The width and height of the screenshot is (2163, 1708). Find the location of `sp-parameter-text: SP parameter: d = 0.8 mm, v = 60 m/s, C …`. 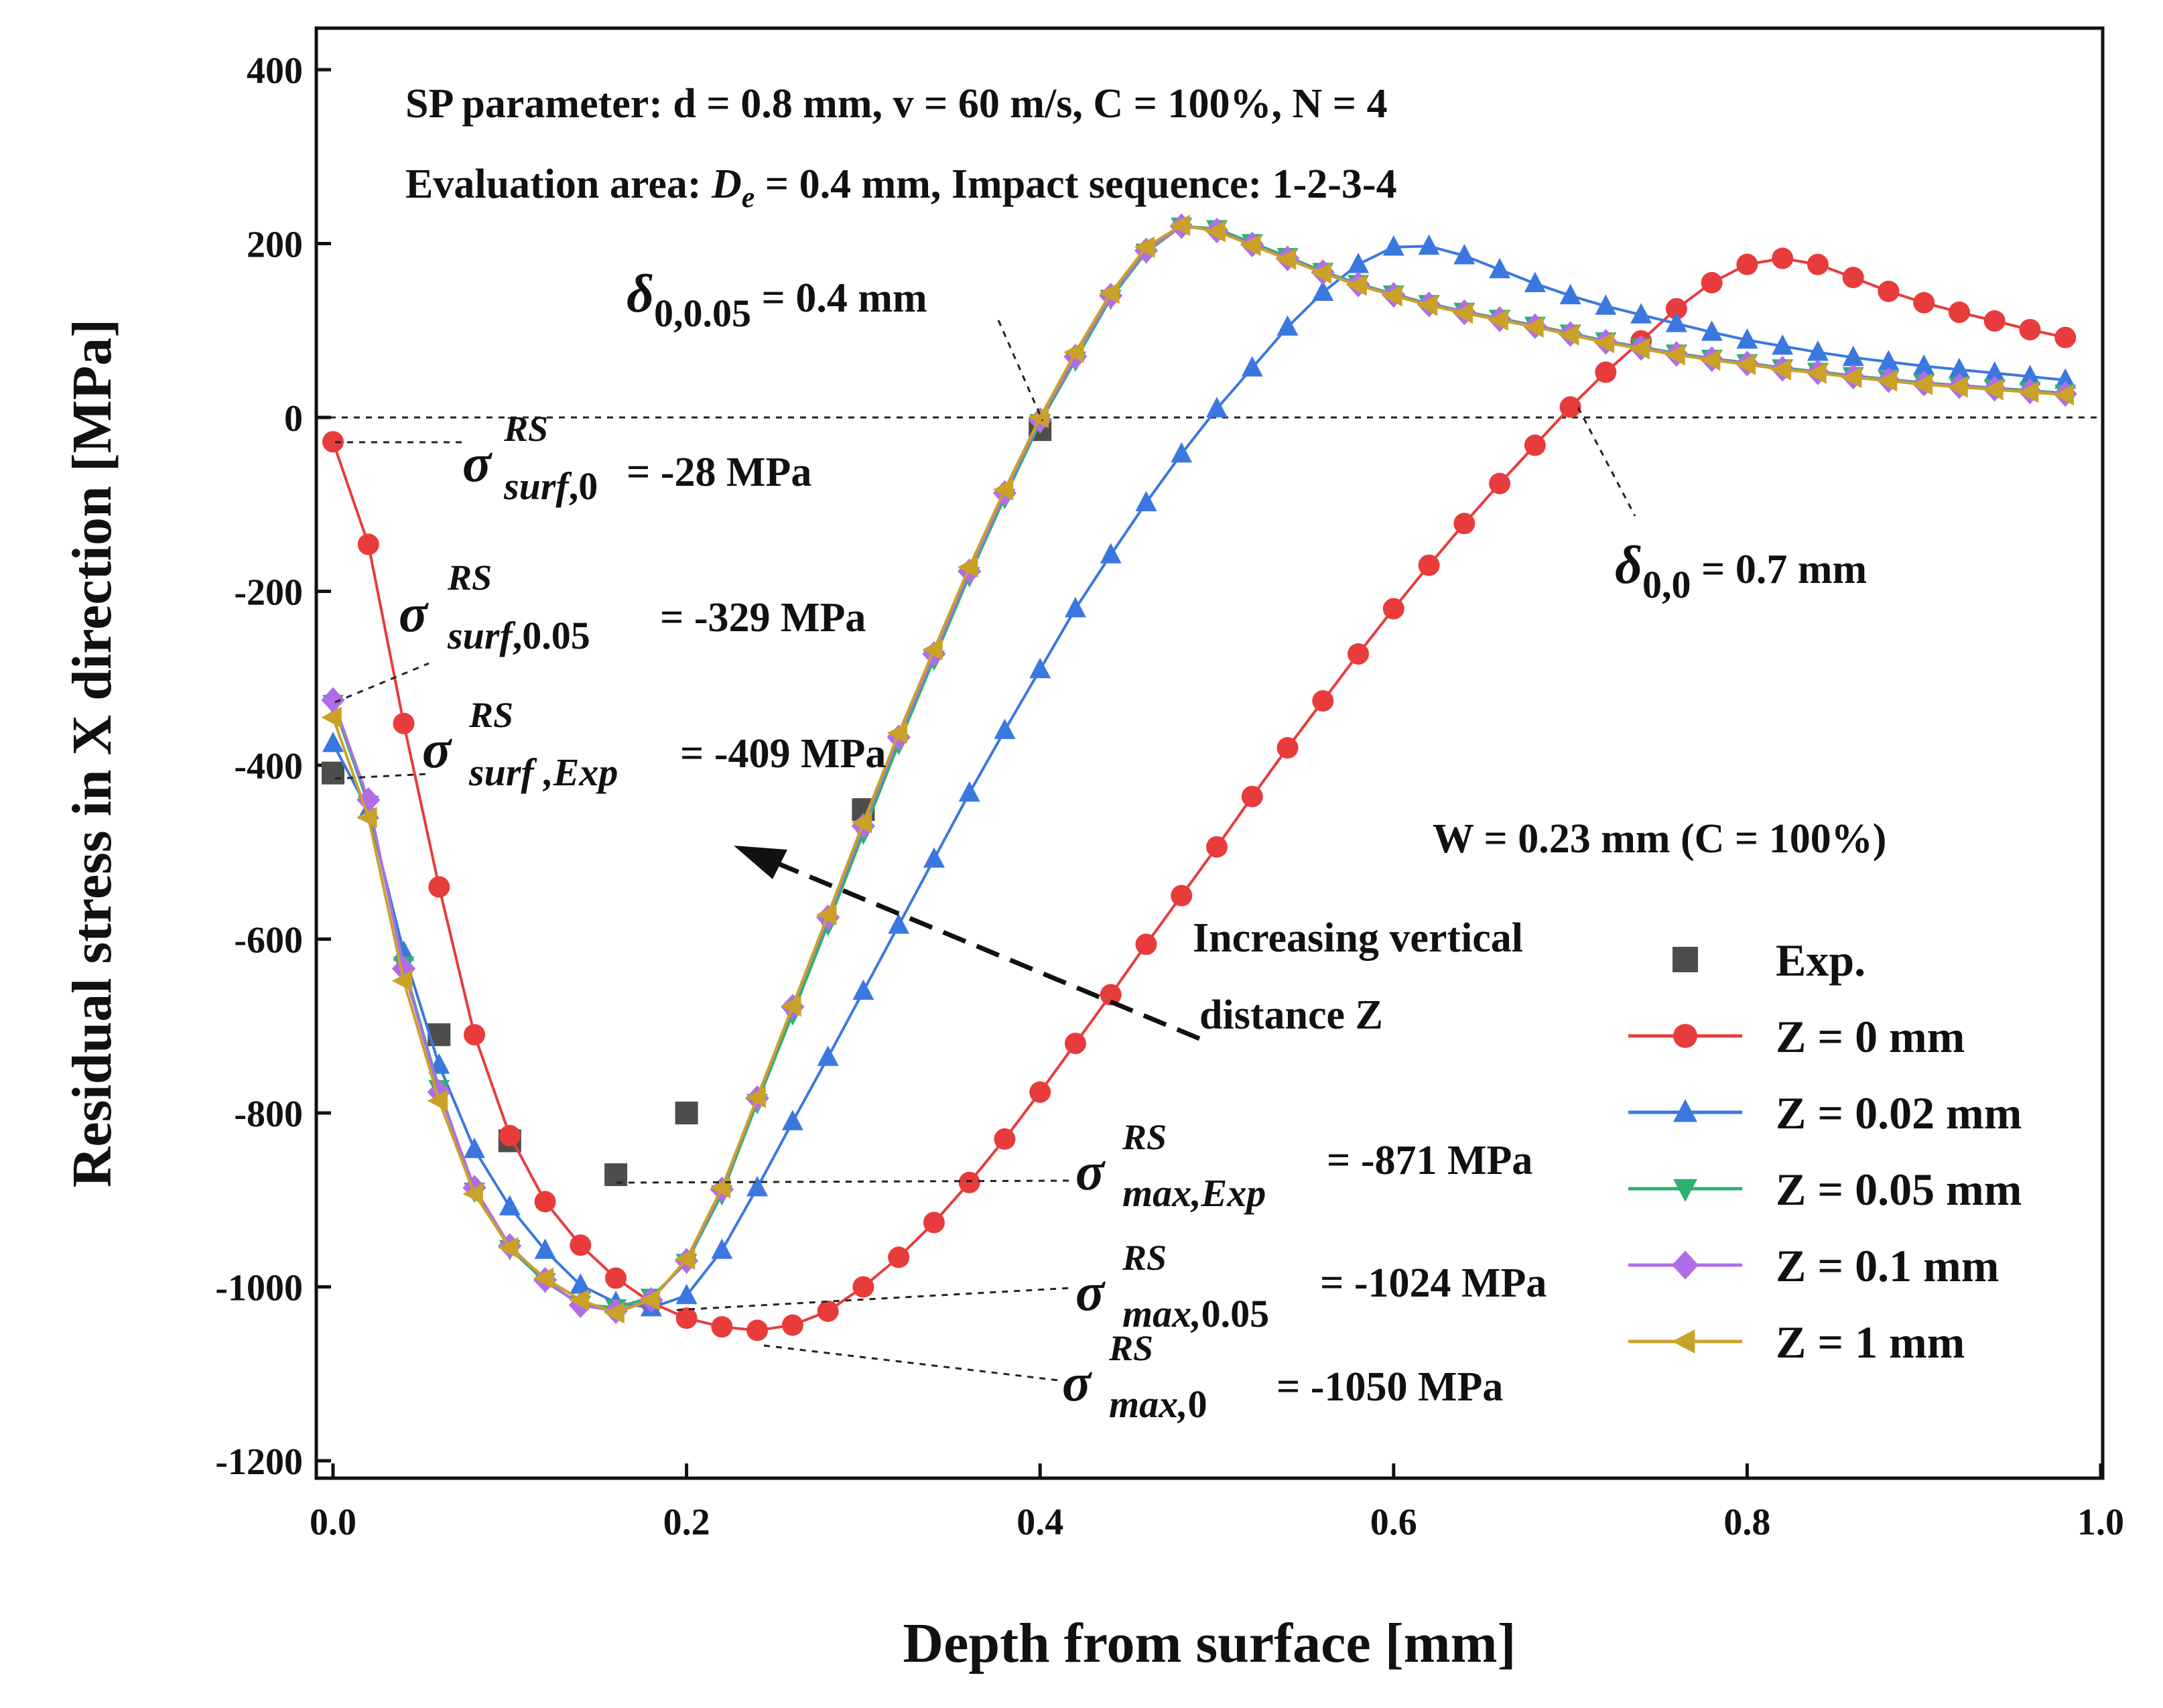

sp-parameter-text: SP parameter: d = 0.8 mm, v = 60 m/s, C … is located at coordinates (896, 104).